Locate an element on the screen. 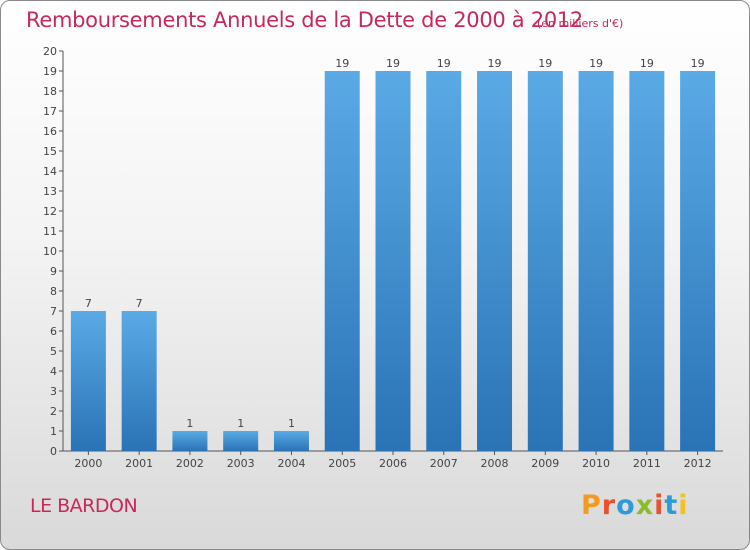 The width and height of the screenshot is (750, 550). y-tick-label: 12 is located at coordinates (50, 211).